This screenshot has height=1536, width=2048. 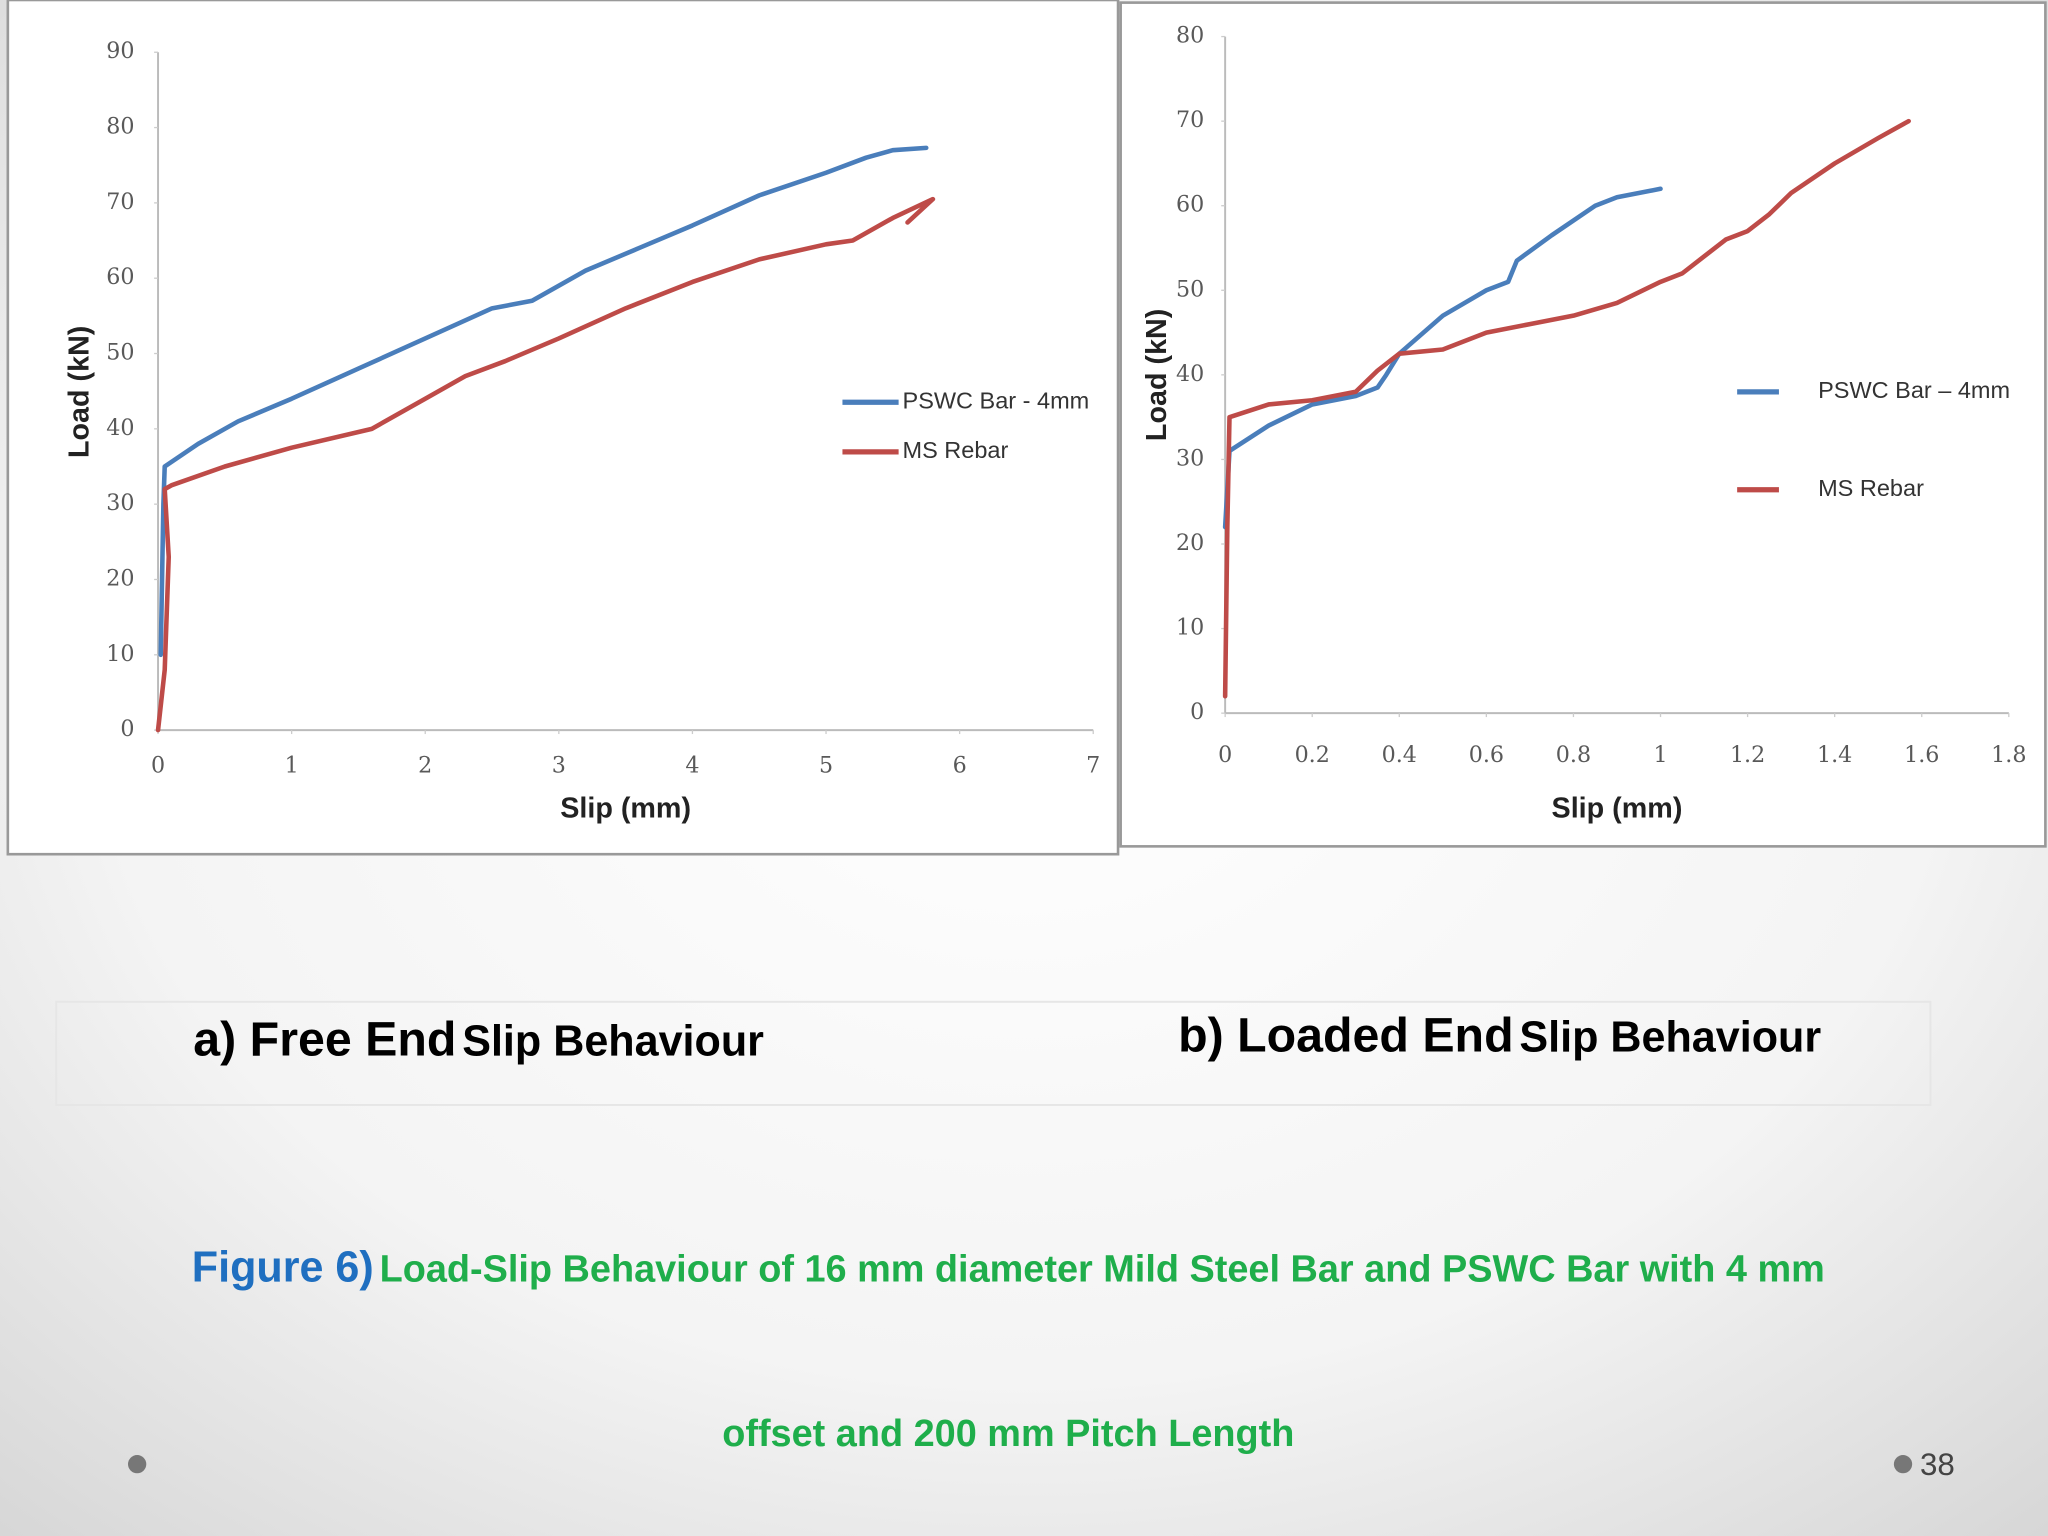 What do you see at coordinates (324, 1039) in the screenshot?
I see `caption-main: a) Free End` at bounding box center [324, 1039].